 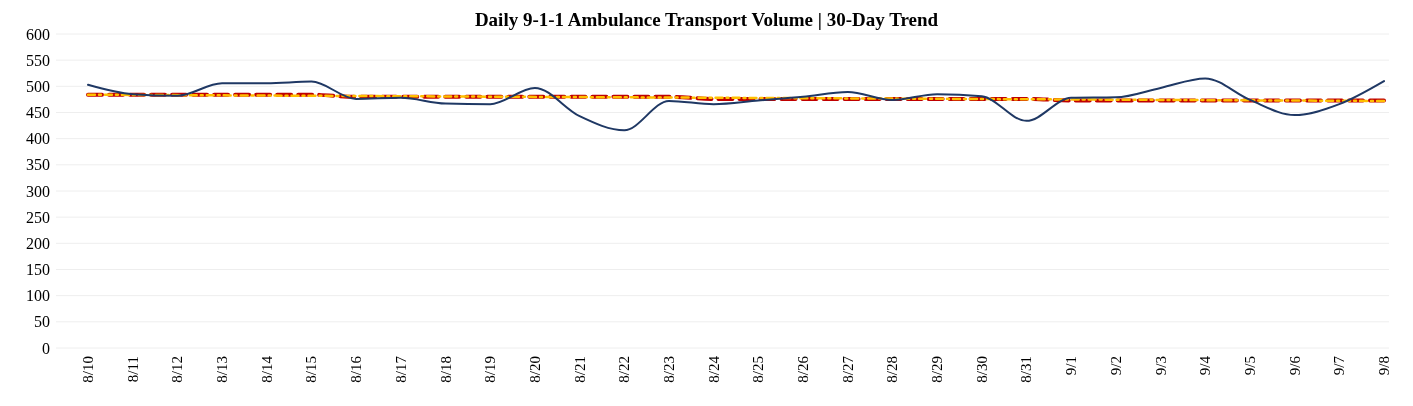 What do you see at coordinates (534, 369) in the screenshot?
I see `x-tick-label: 8/20` at bounding box center [534, 369].